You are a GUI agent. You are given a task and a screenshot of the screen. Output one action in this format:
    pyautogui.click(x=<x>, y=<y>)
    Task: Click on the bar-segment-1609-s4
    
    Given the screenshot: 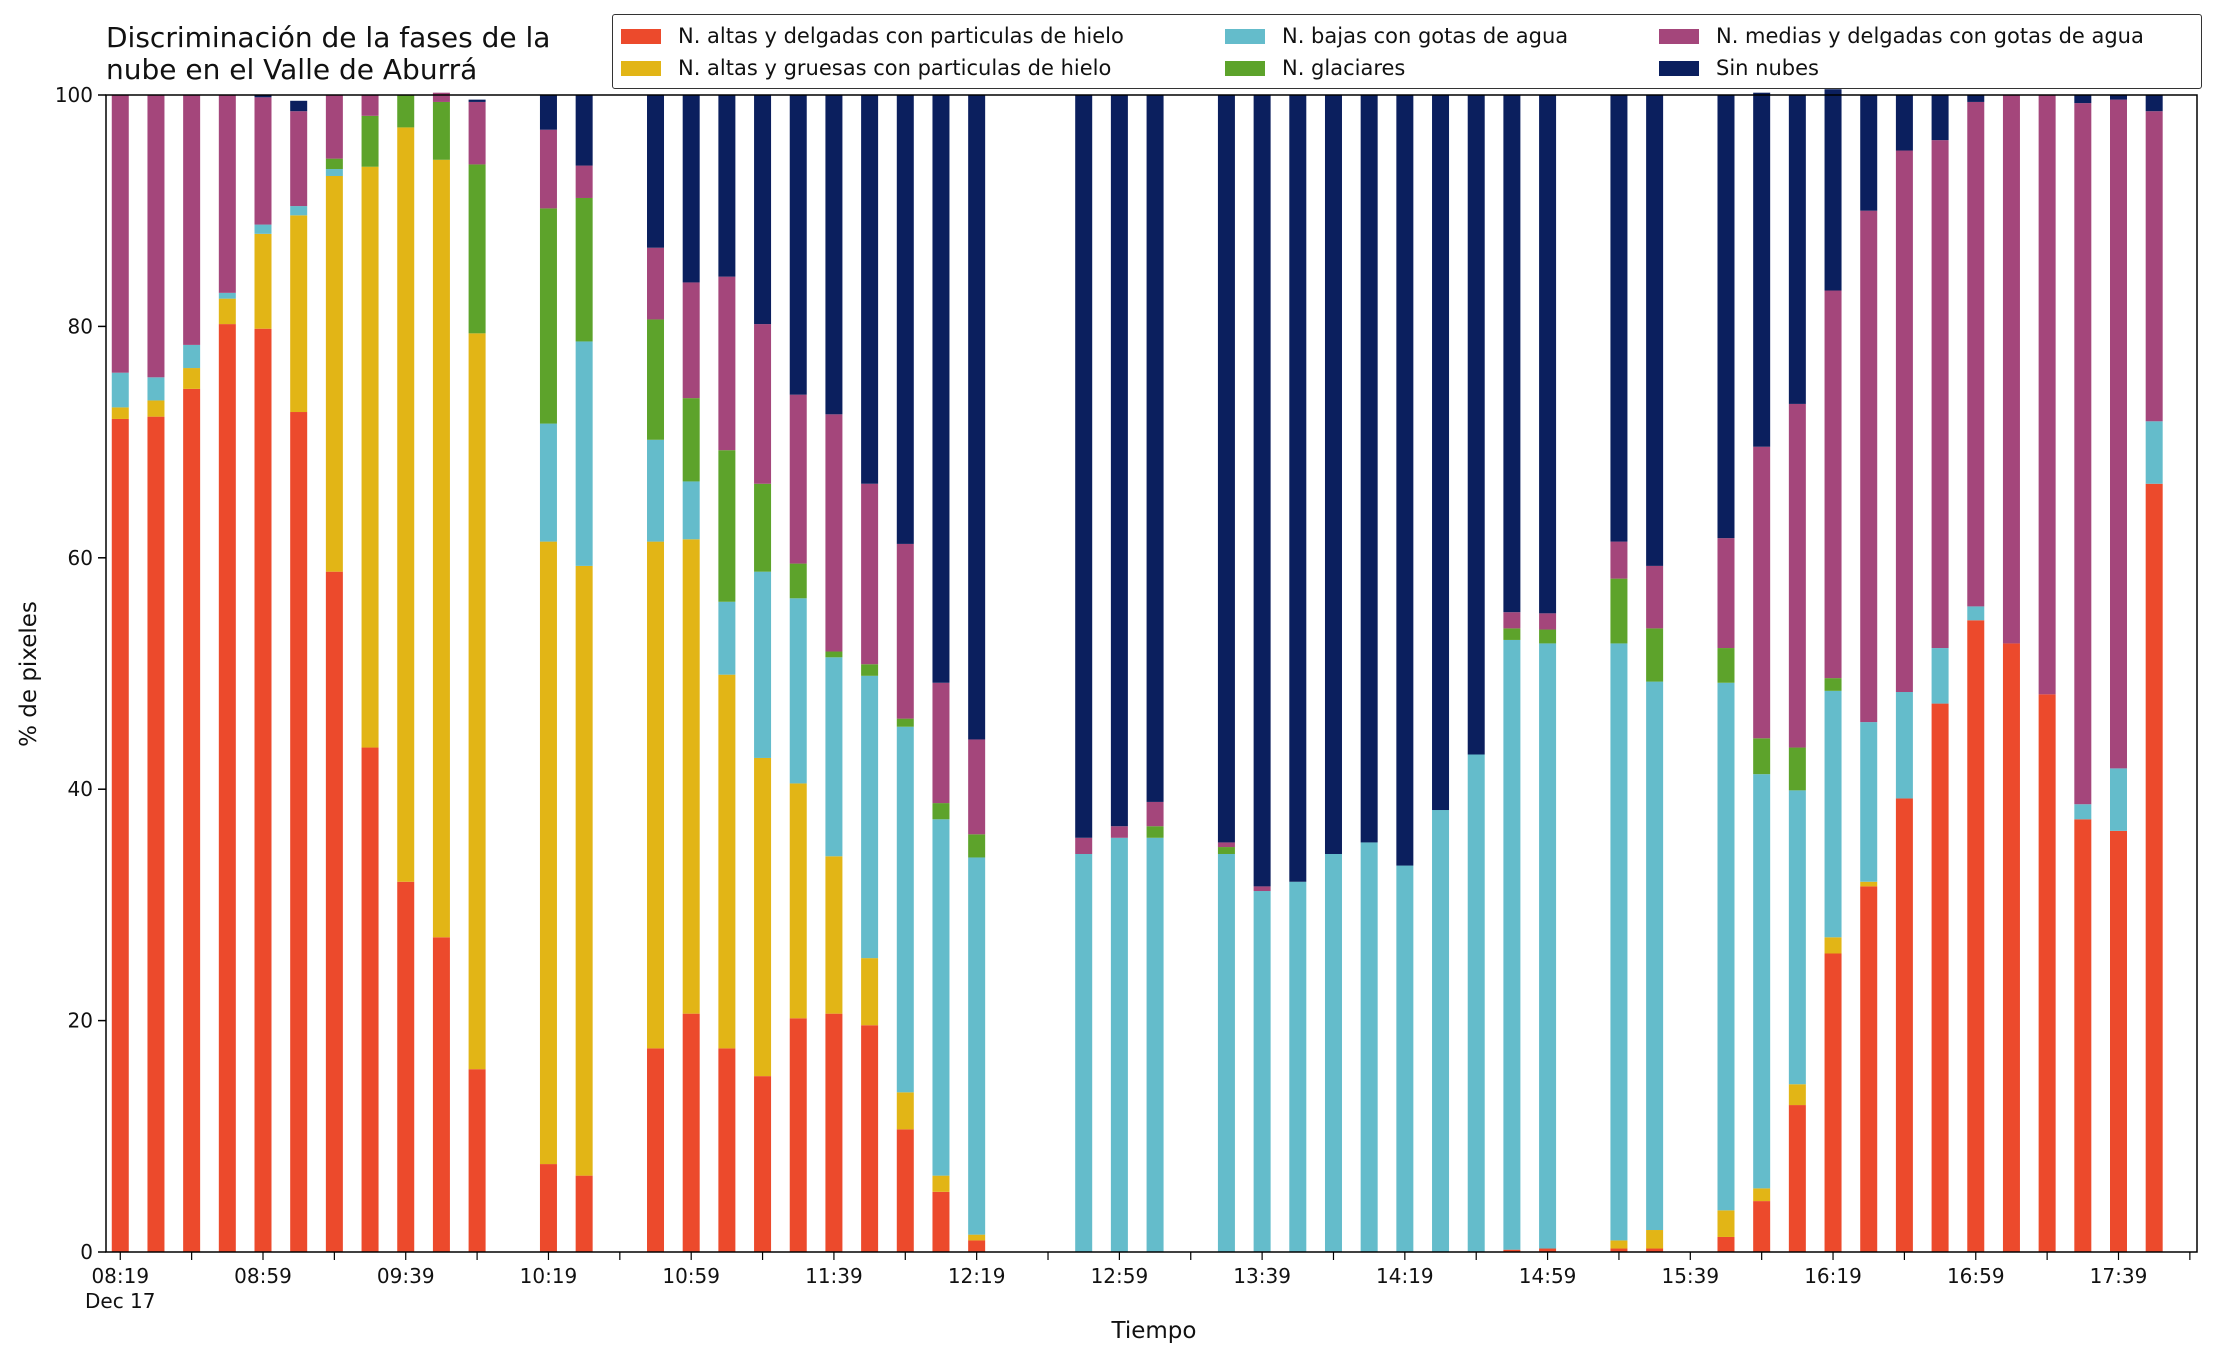 What is the action you would take?
    pyautogui.click(x=1797, y=575)
    